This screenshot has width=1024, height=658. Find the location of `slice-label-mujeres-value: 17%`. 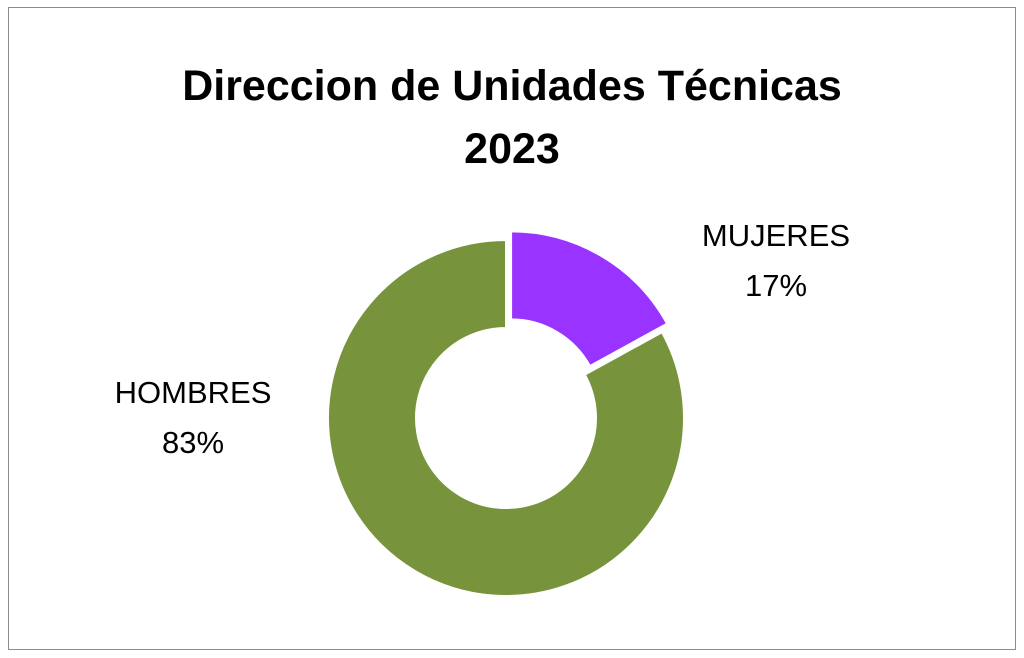

slice-label-mujeres-value: 17% is located at coordinates (776, 285).